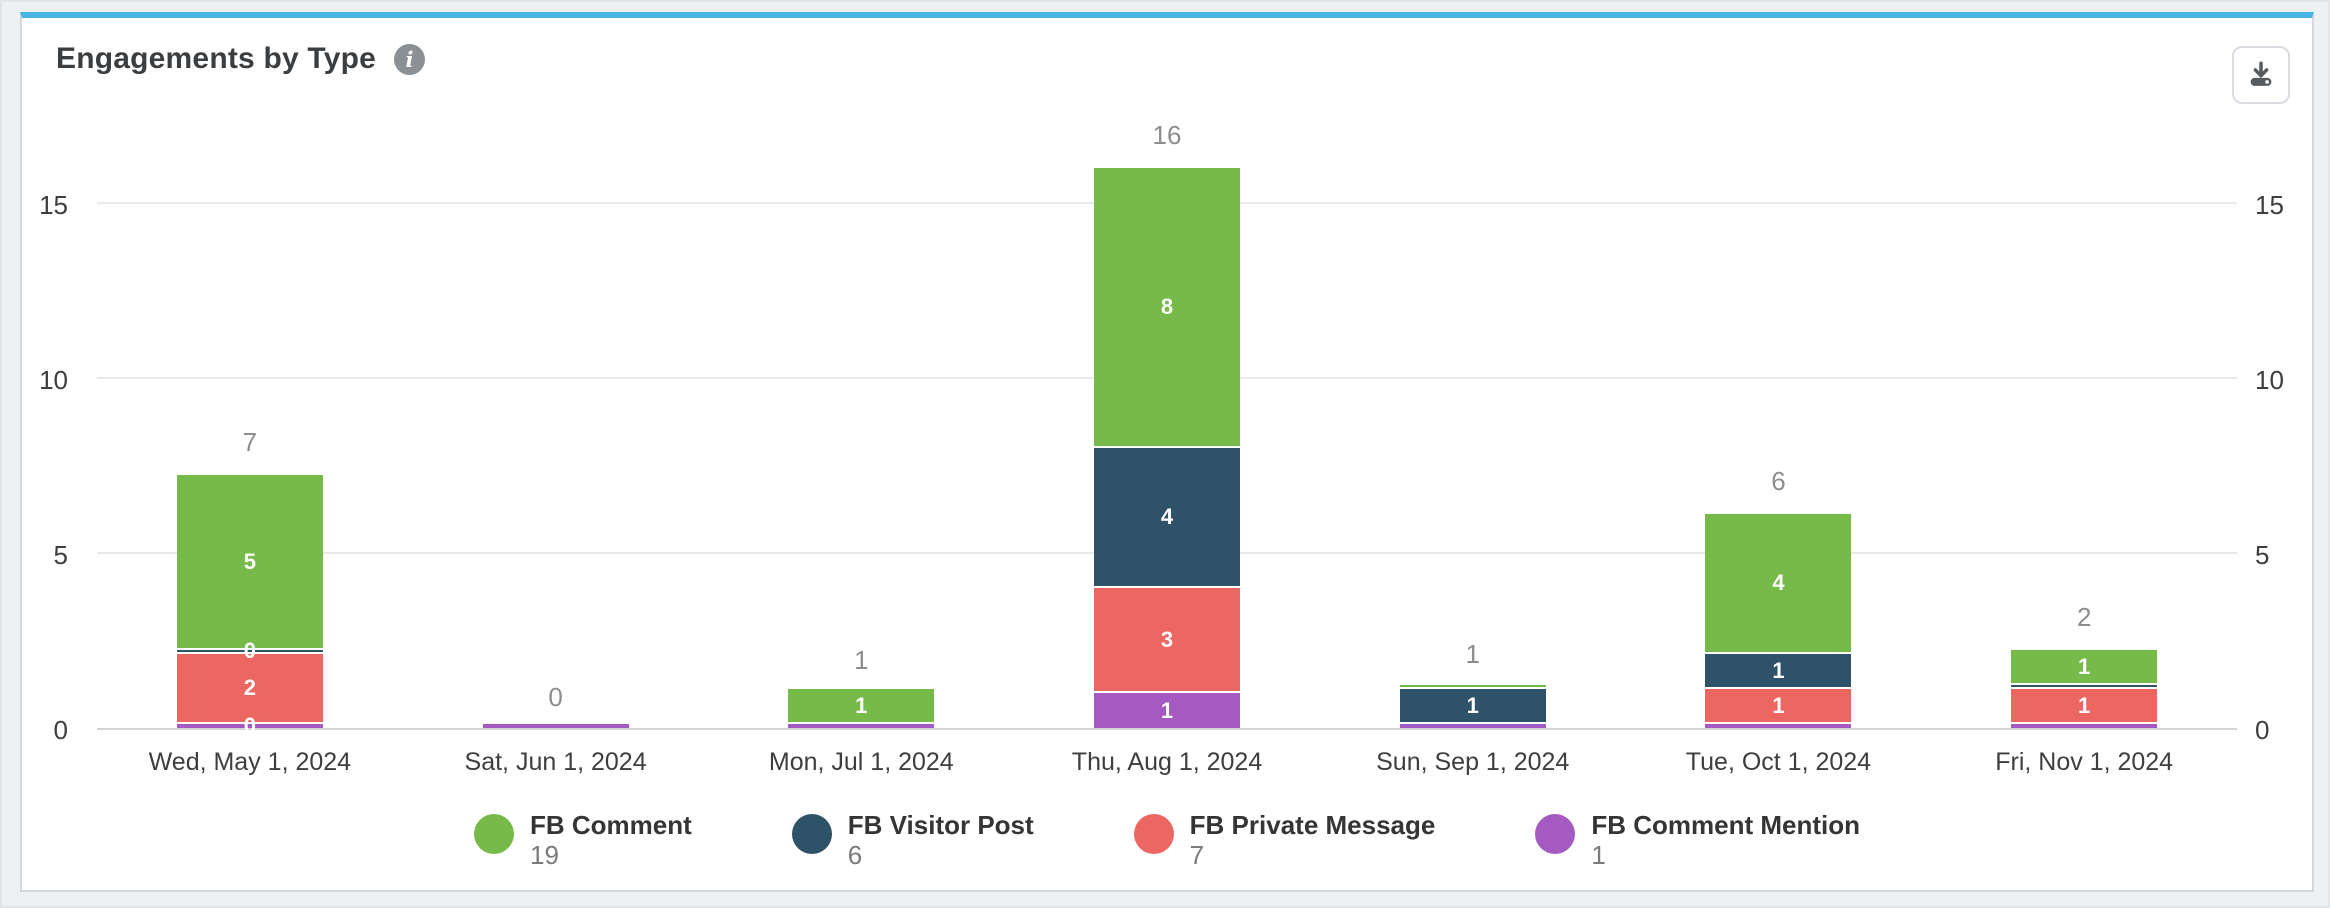 This screenshot has height=908, width=2330. What do you see at coordinates (2282, 431) in the screenshot?
I see `y-axis-right: 0 5 10 15` at bounding box center [2282, 431].